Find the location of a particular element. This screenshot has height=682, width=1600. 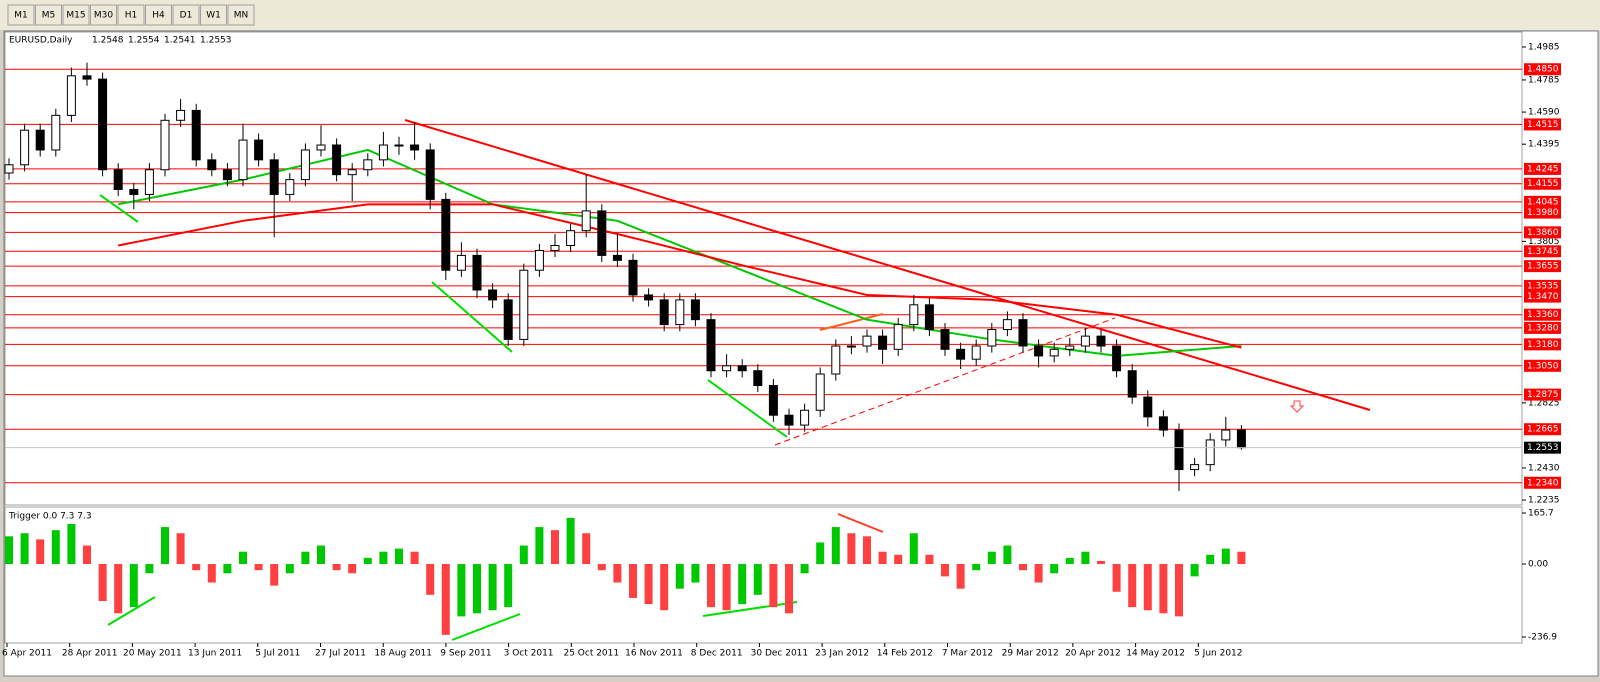

level-label: 1.4045 is located at coordinates (1543, 202).